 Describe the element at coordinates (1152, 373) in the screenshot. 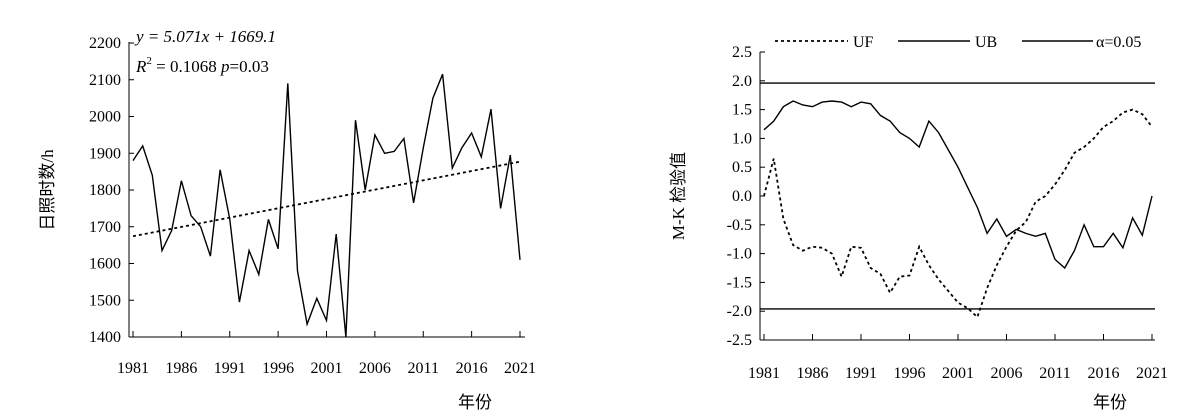

I see `right-x-tick-label: 2021` at that location.